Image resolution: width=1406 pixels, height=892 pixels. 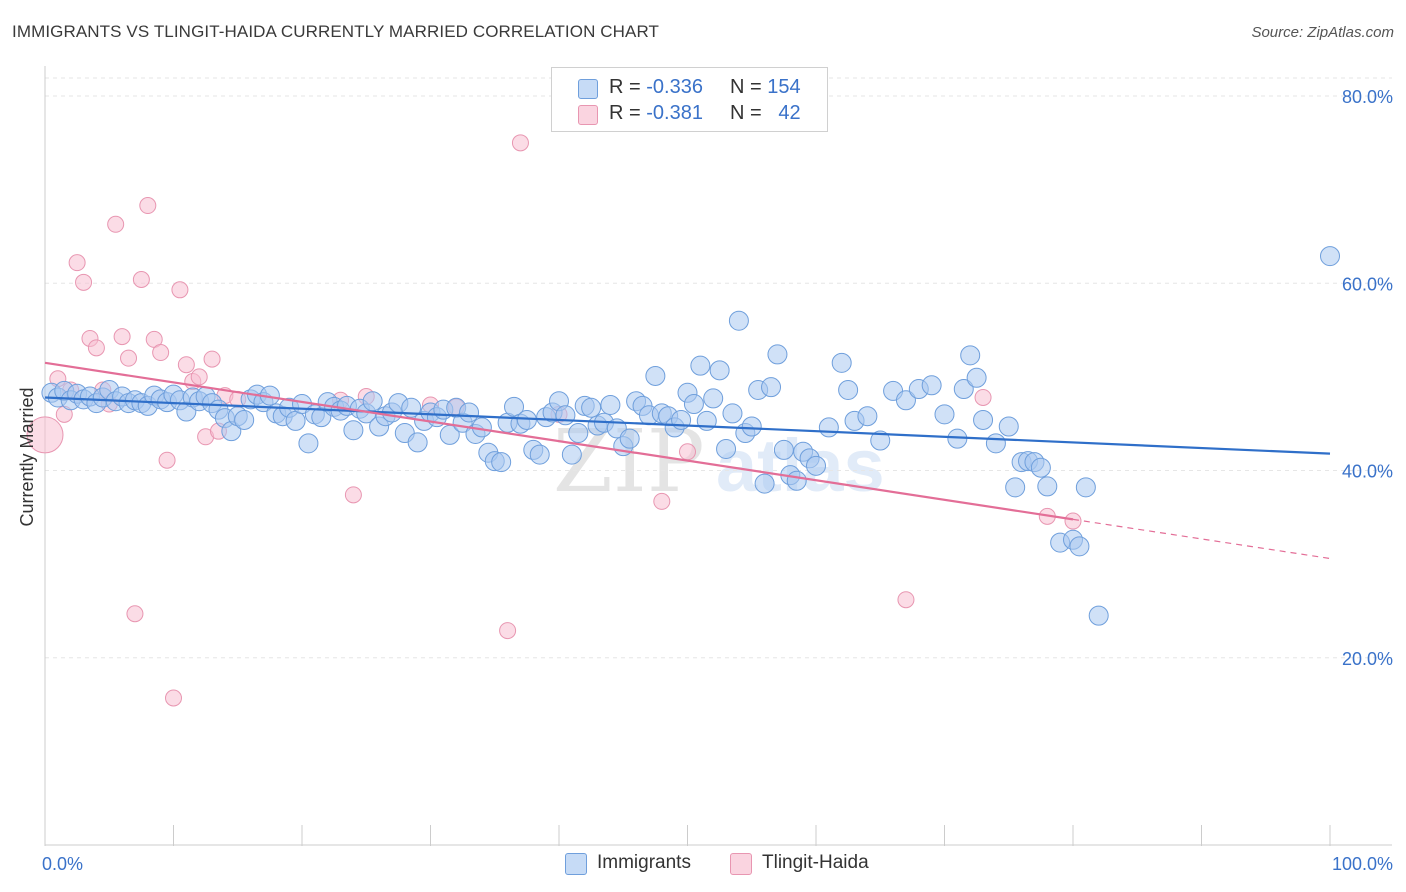 What do you see at coordinates (674, 87) in the screenshot?
I see `legend-r-value: -0.336` at bounding box center [674, 87].